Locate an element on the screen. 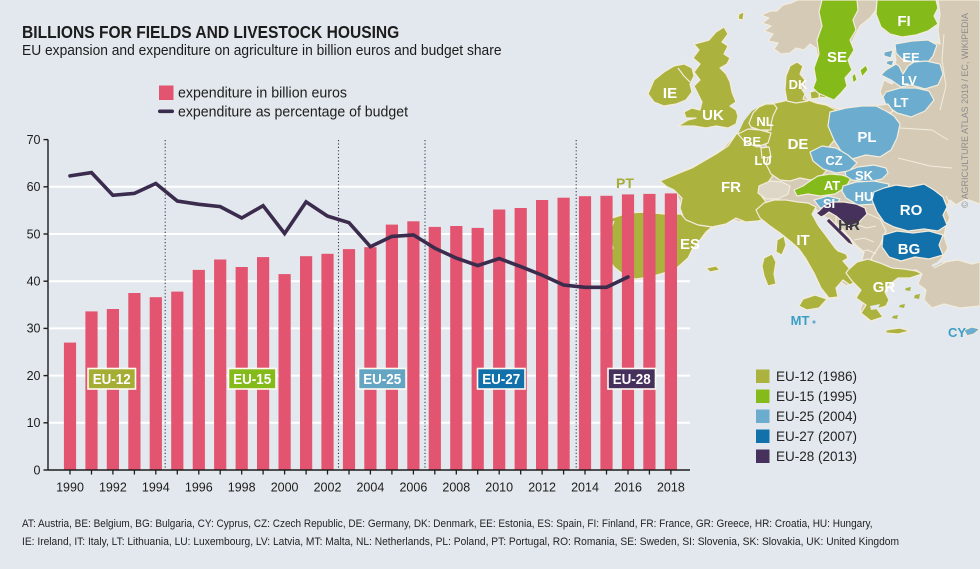 This screenshot has height=569, width=980. svg-text: BE is located at coordinates (752, 141).